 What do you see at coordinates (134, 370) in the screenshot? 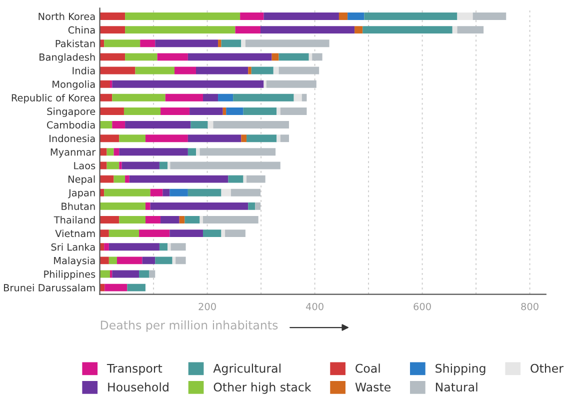
I see `legend-label: Transport` at bounding box center [134, 370].